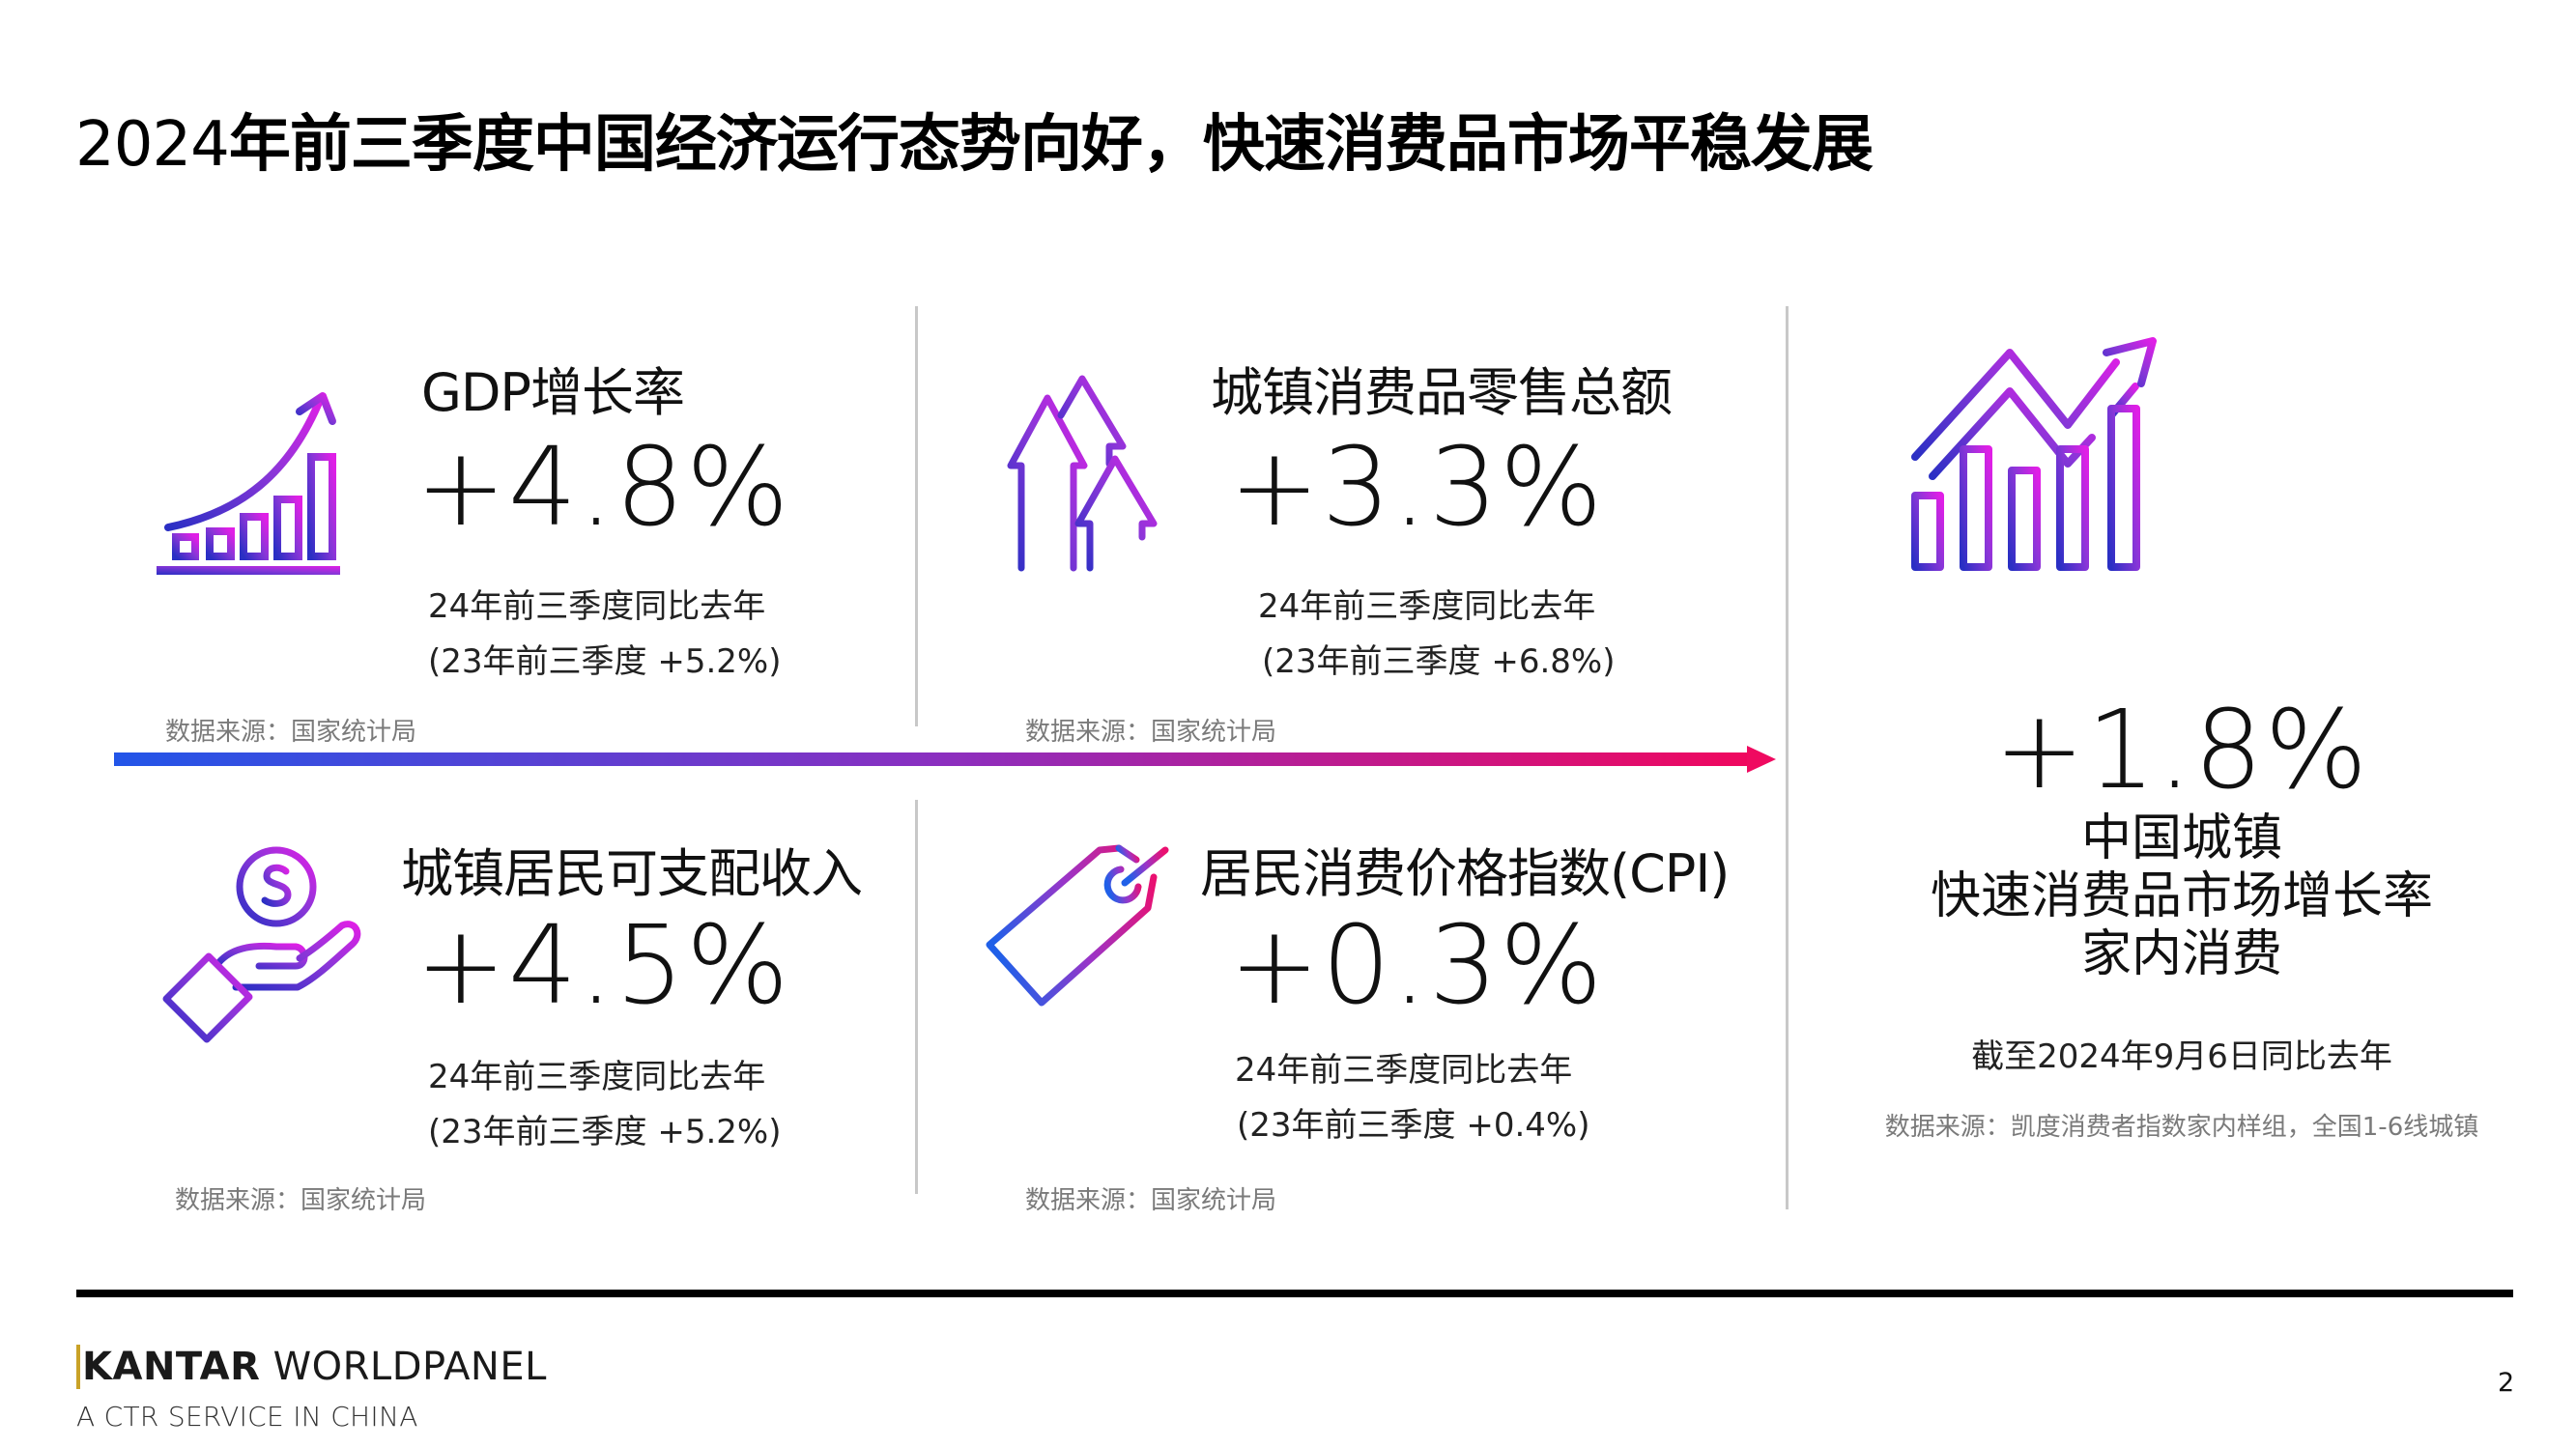 The height and width of the screenshot is (1448, 2576). Describe the element at coordinates (249, 480) in the screenshot. I see `bar-chart-rising-curve-icon` at that location.